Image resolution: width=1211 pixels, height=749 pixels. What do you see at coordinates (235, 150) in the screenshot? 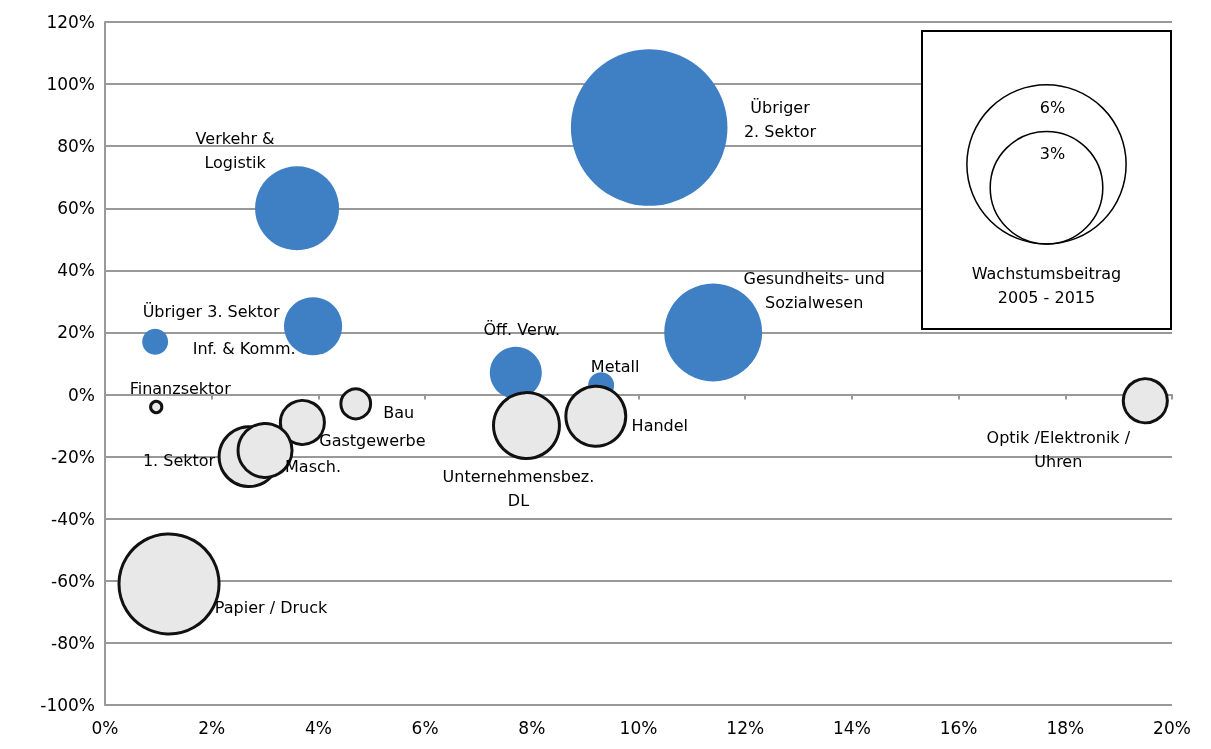
I see `annotation: Verkehr & Logistik` at bounding box center [235, 150].